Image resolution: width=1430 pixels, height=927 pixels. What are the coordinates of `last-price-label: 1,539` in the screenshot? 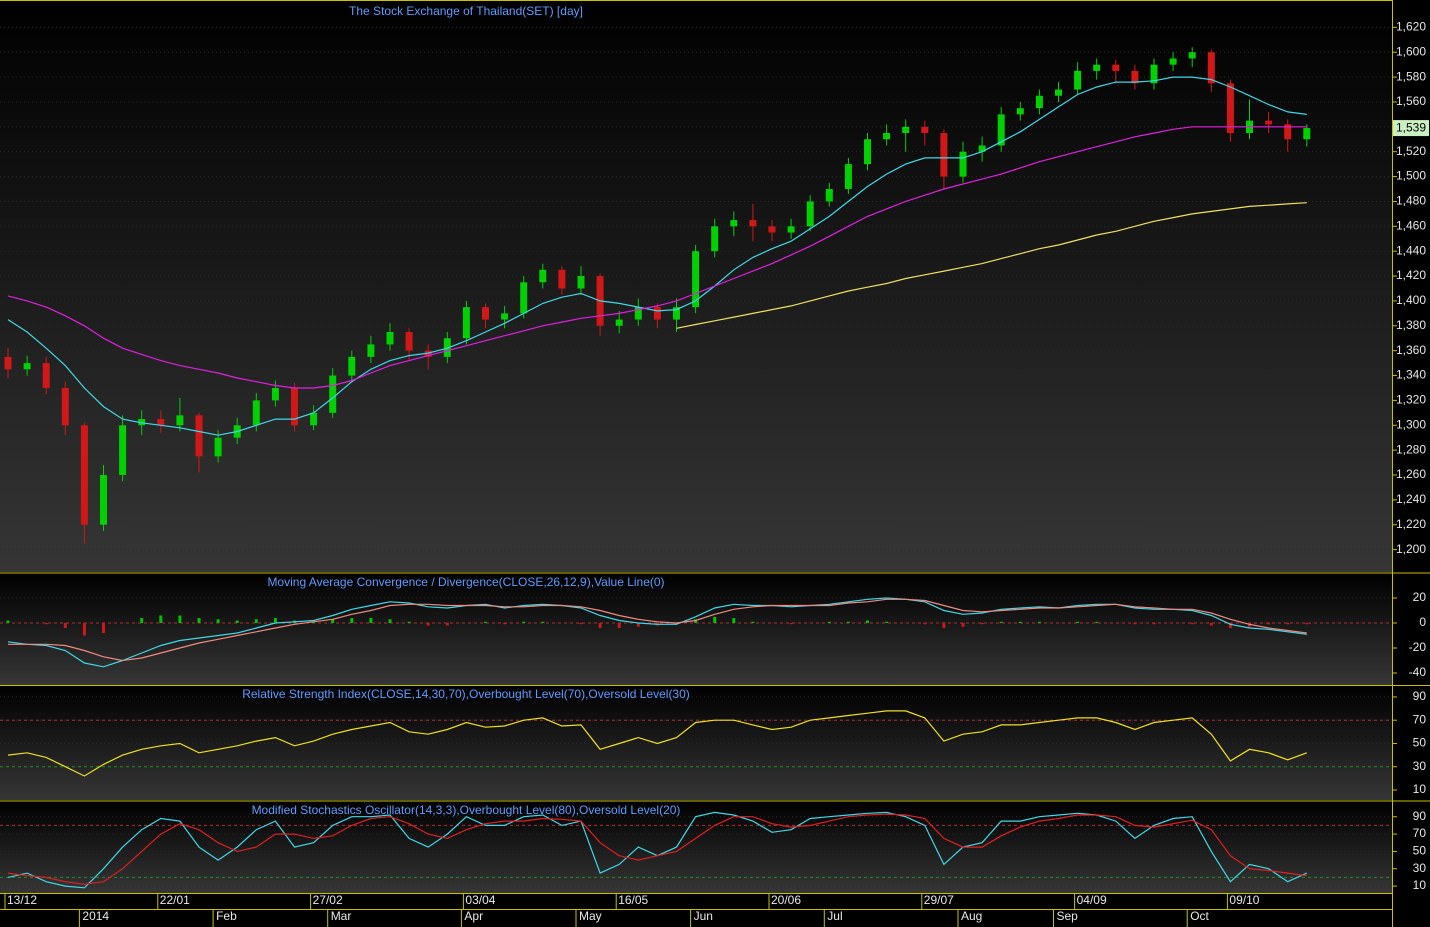 It's located at (1411, 127).